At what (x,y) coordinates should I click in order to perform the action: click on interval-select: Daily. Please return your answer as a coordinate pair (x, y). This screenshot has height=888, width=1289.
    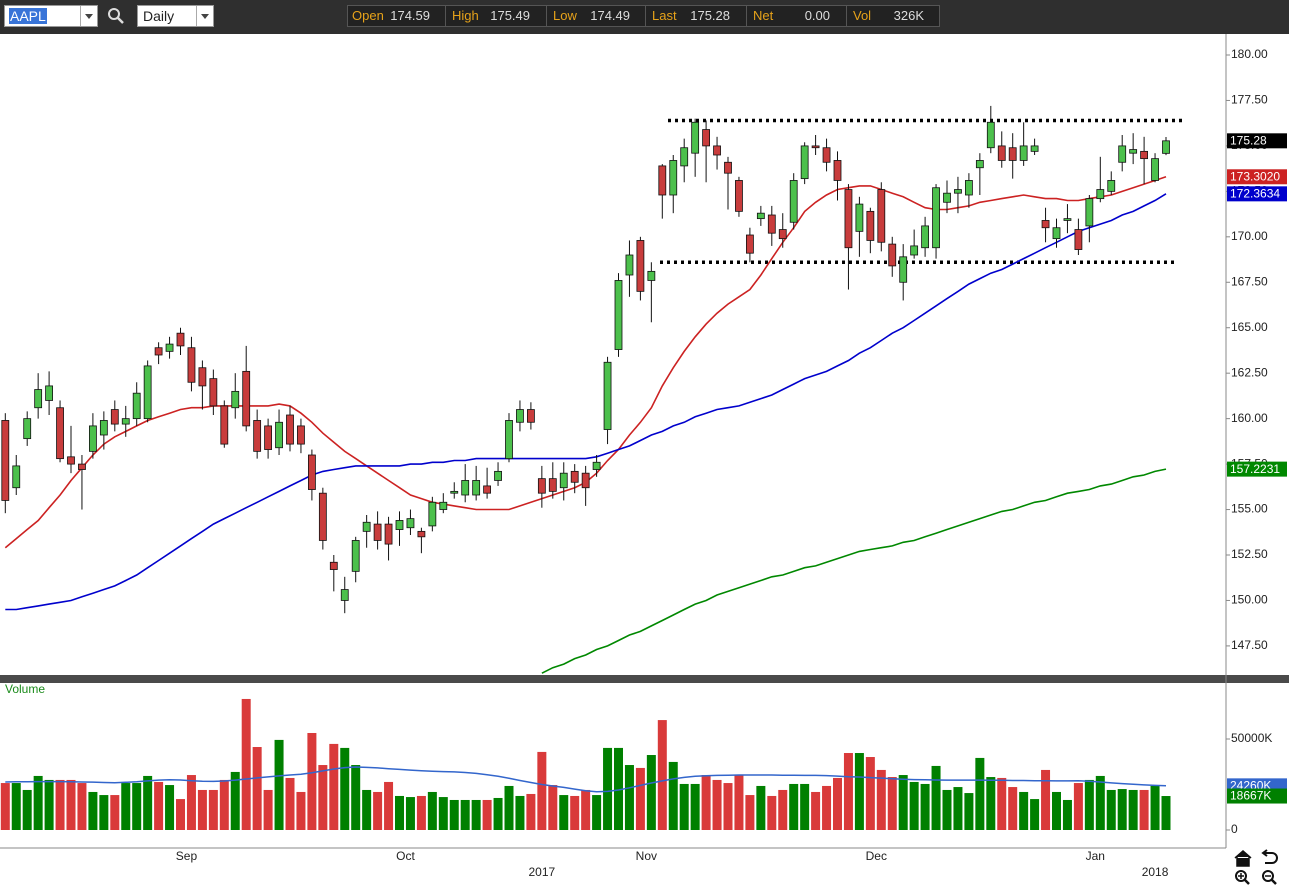
    Looking at the image, I should click on (175, 16).